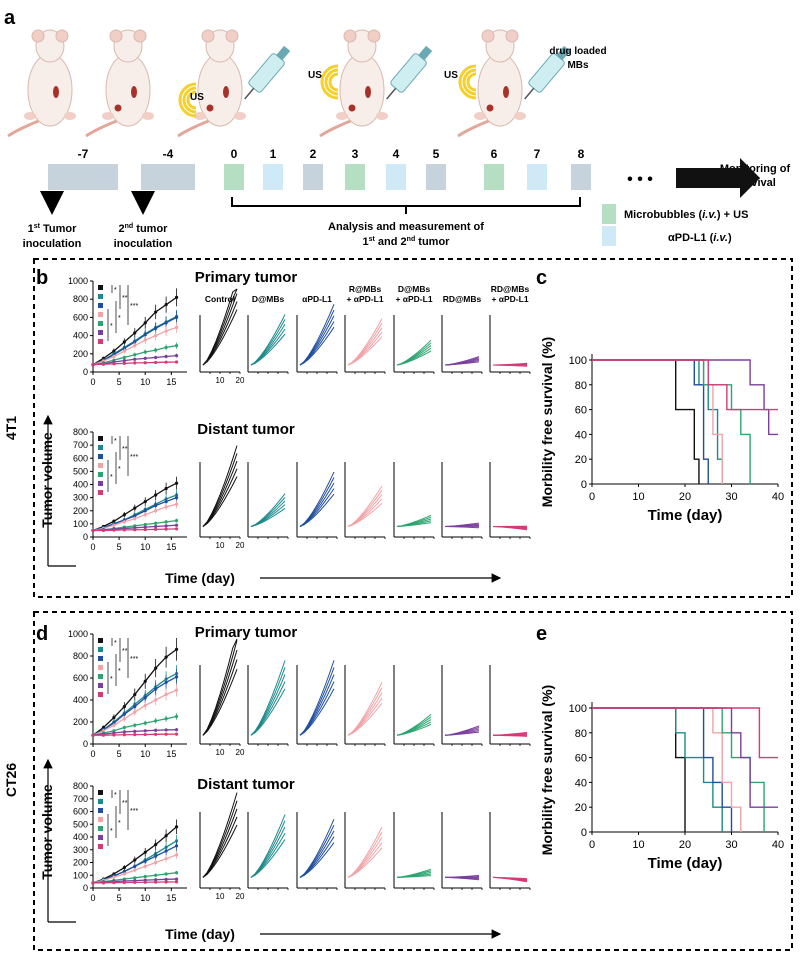 This screenshot has height=954, width=800. What do you see at coordinates (778, 497) in the screenshot?
I see `x-tick-label: 40` at bounding box center [778, 497].